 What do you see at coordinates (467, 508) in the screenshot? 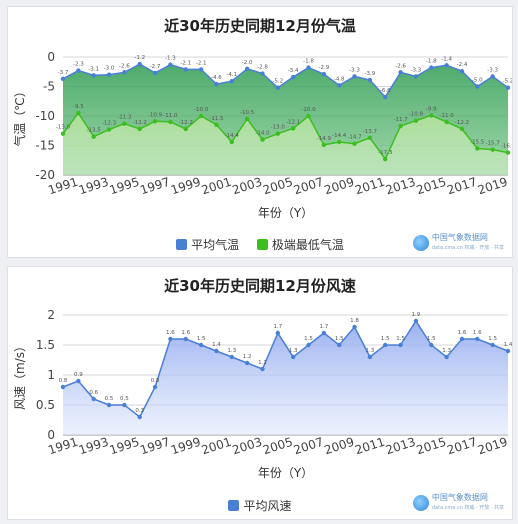
I see `brand-subtitle-wind: data.cma.cn 权威 · 开放 · 共享` at bounding box center [467, 508].